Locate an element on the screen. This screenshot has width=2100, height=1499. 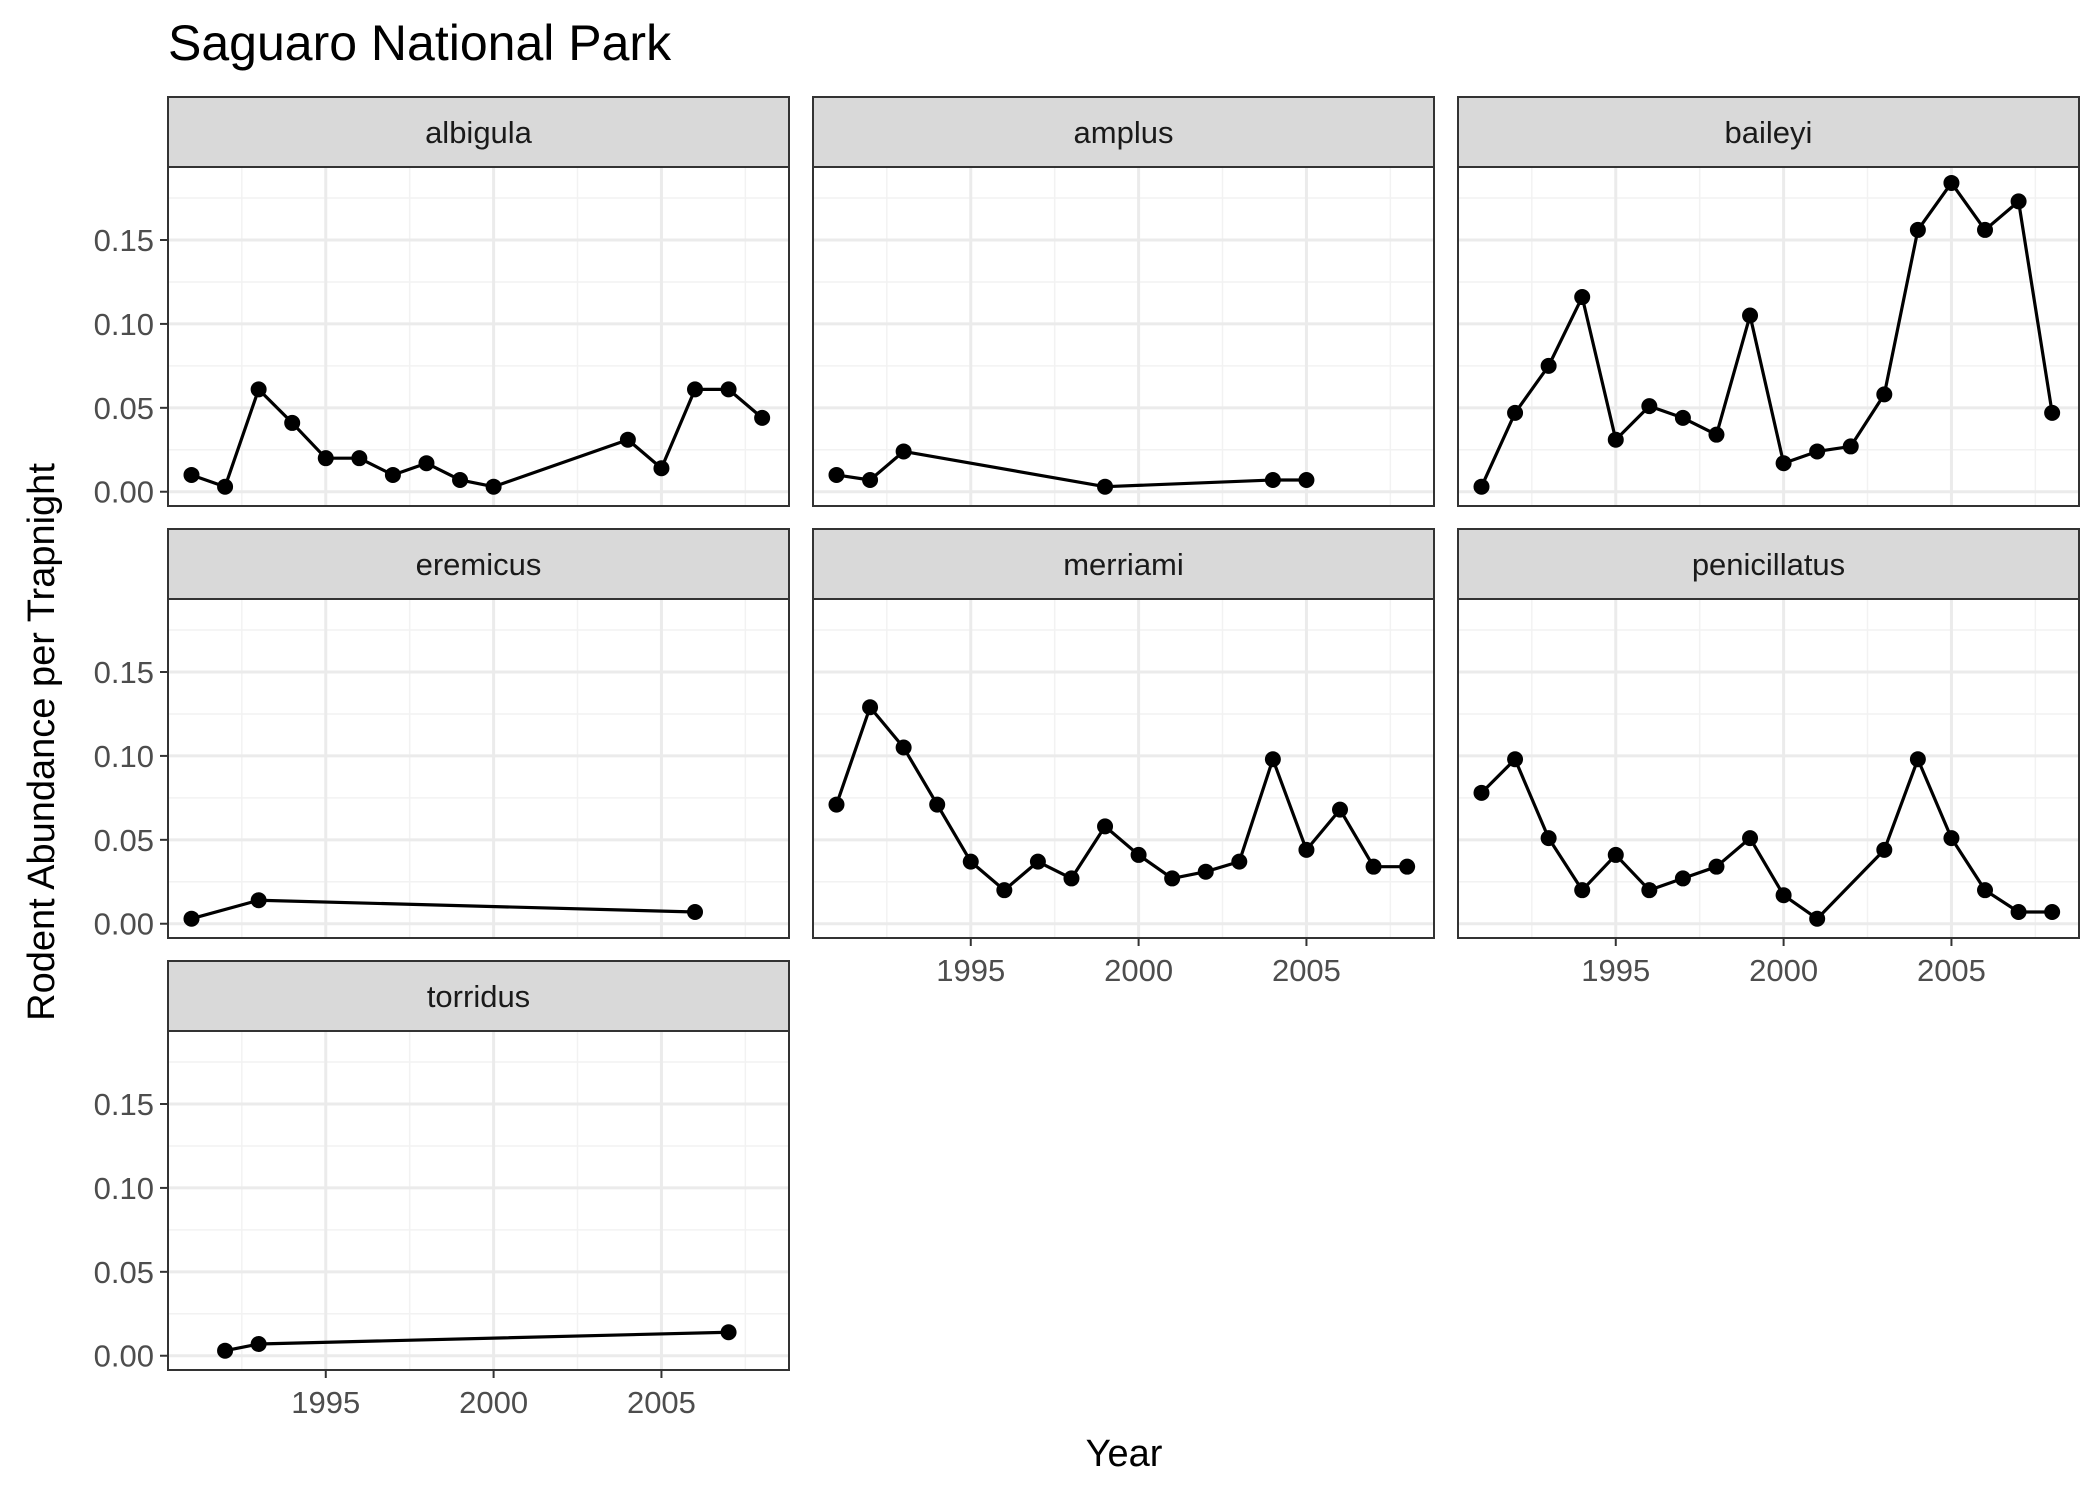
facet-strip-label: albigula is located at coordinates (479, 132).